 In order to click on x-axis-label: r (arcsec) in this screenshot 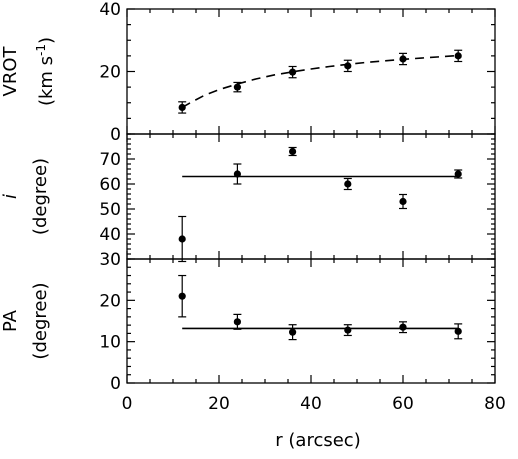, I will do `click(317, 440)`.